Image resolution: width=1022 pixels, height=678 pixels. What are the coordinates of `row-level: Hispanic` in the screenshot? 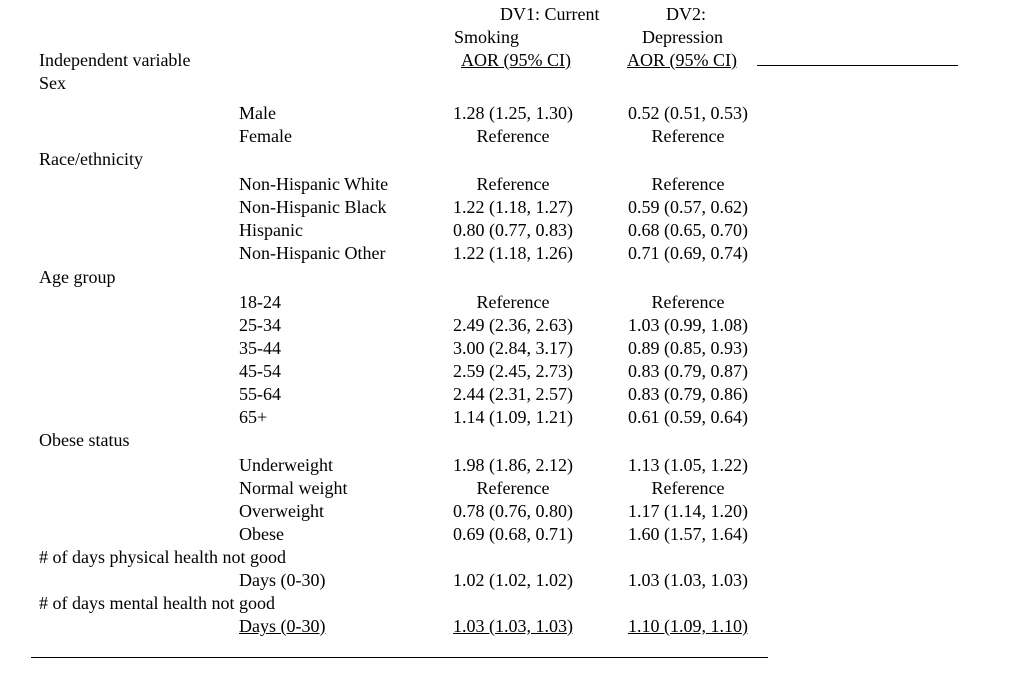 It's located at (271, 230).